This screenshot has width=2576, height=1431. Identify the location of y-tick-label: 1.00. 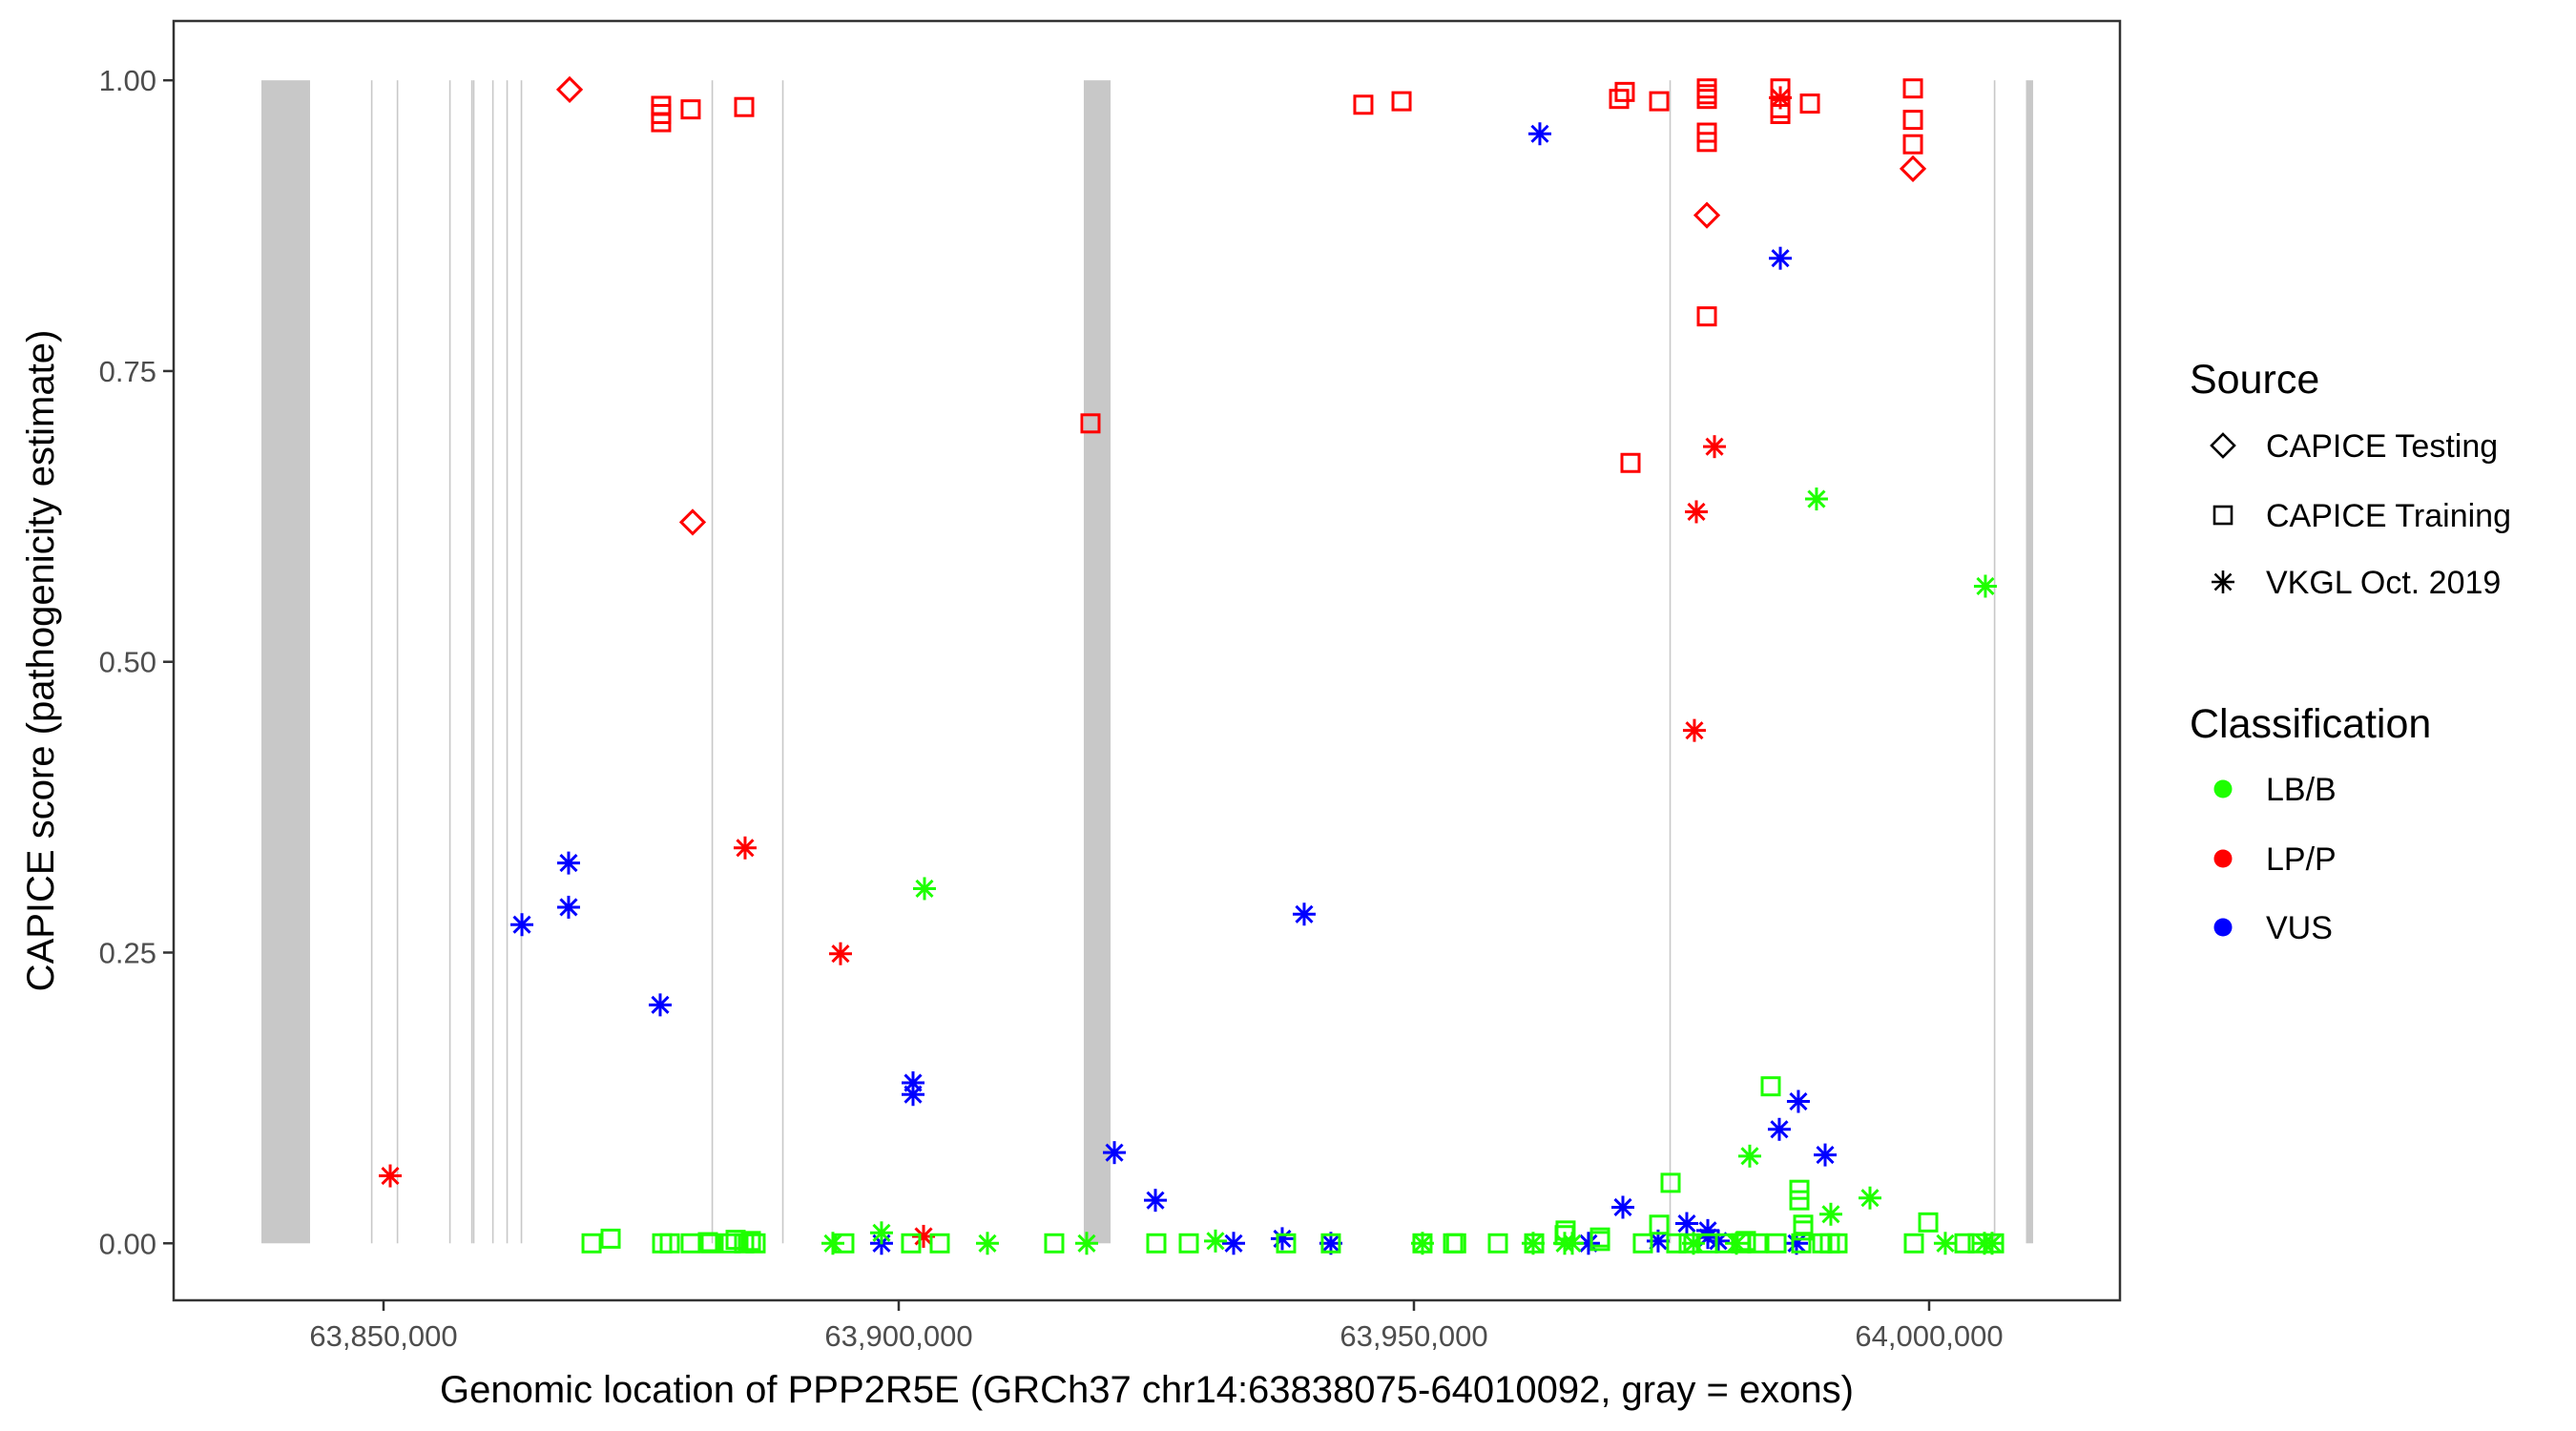
(127, 80).